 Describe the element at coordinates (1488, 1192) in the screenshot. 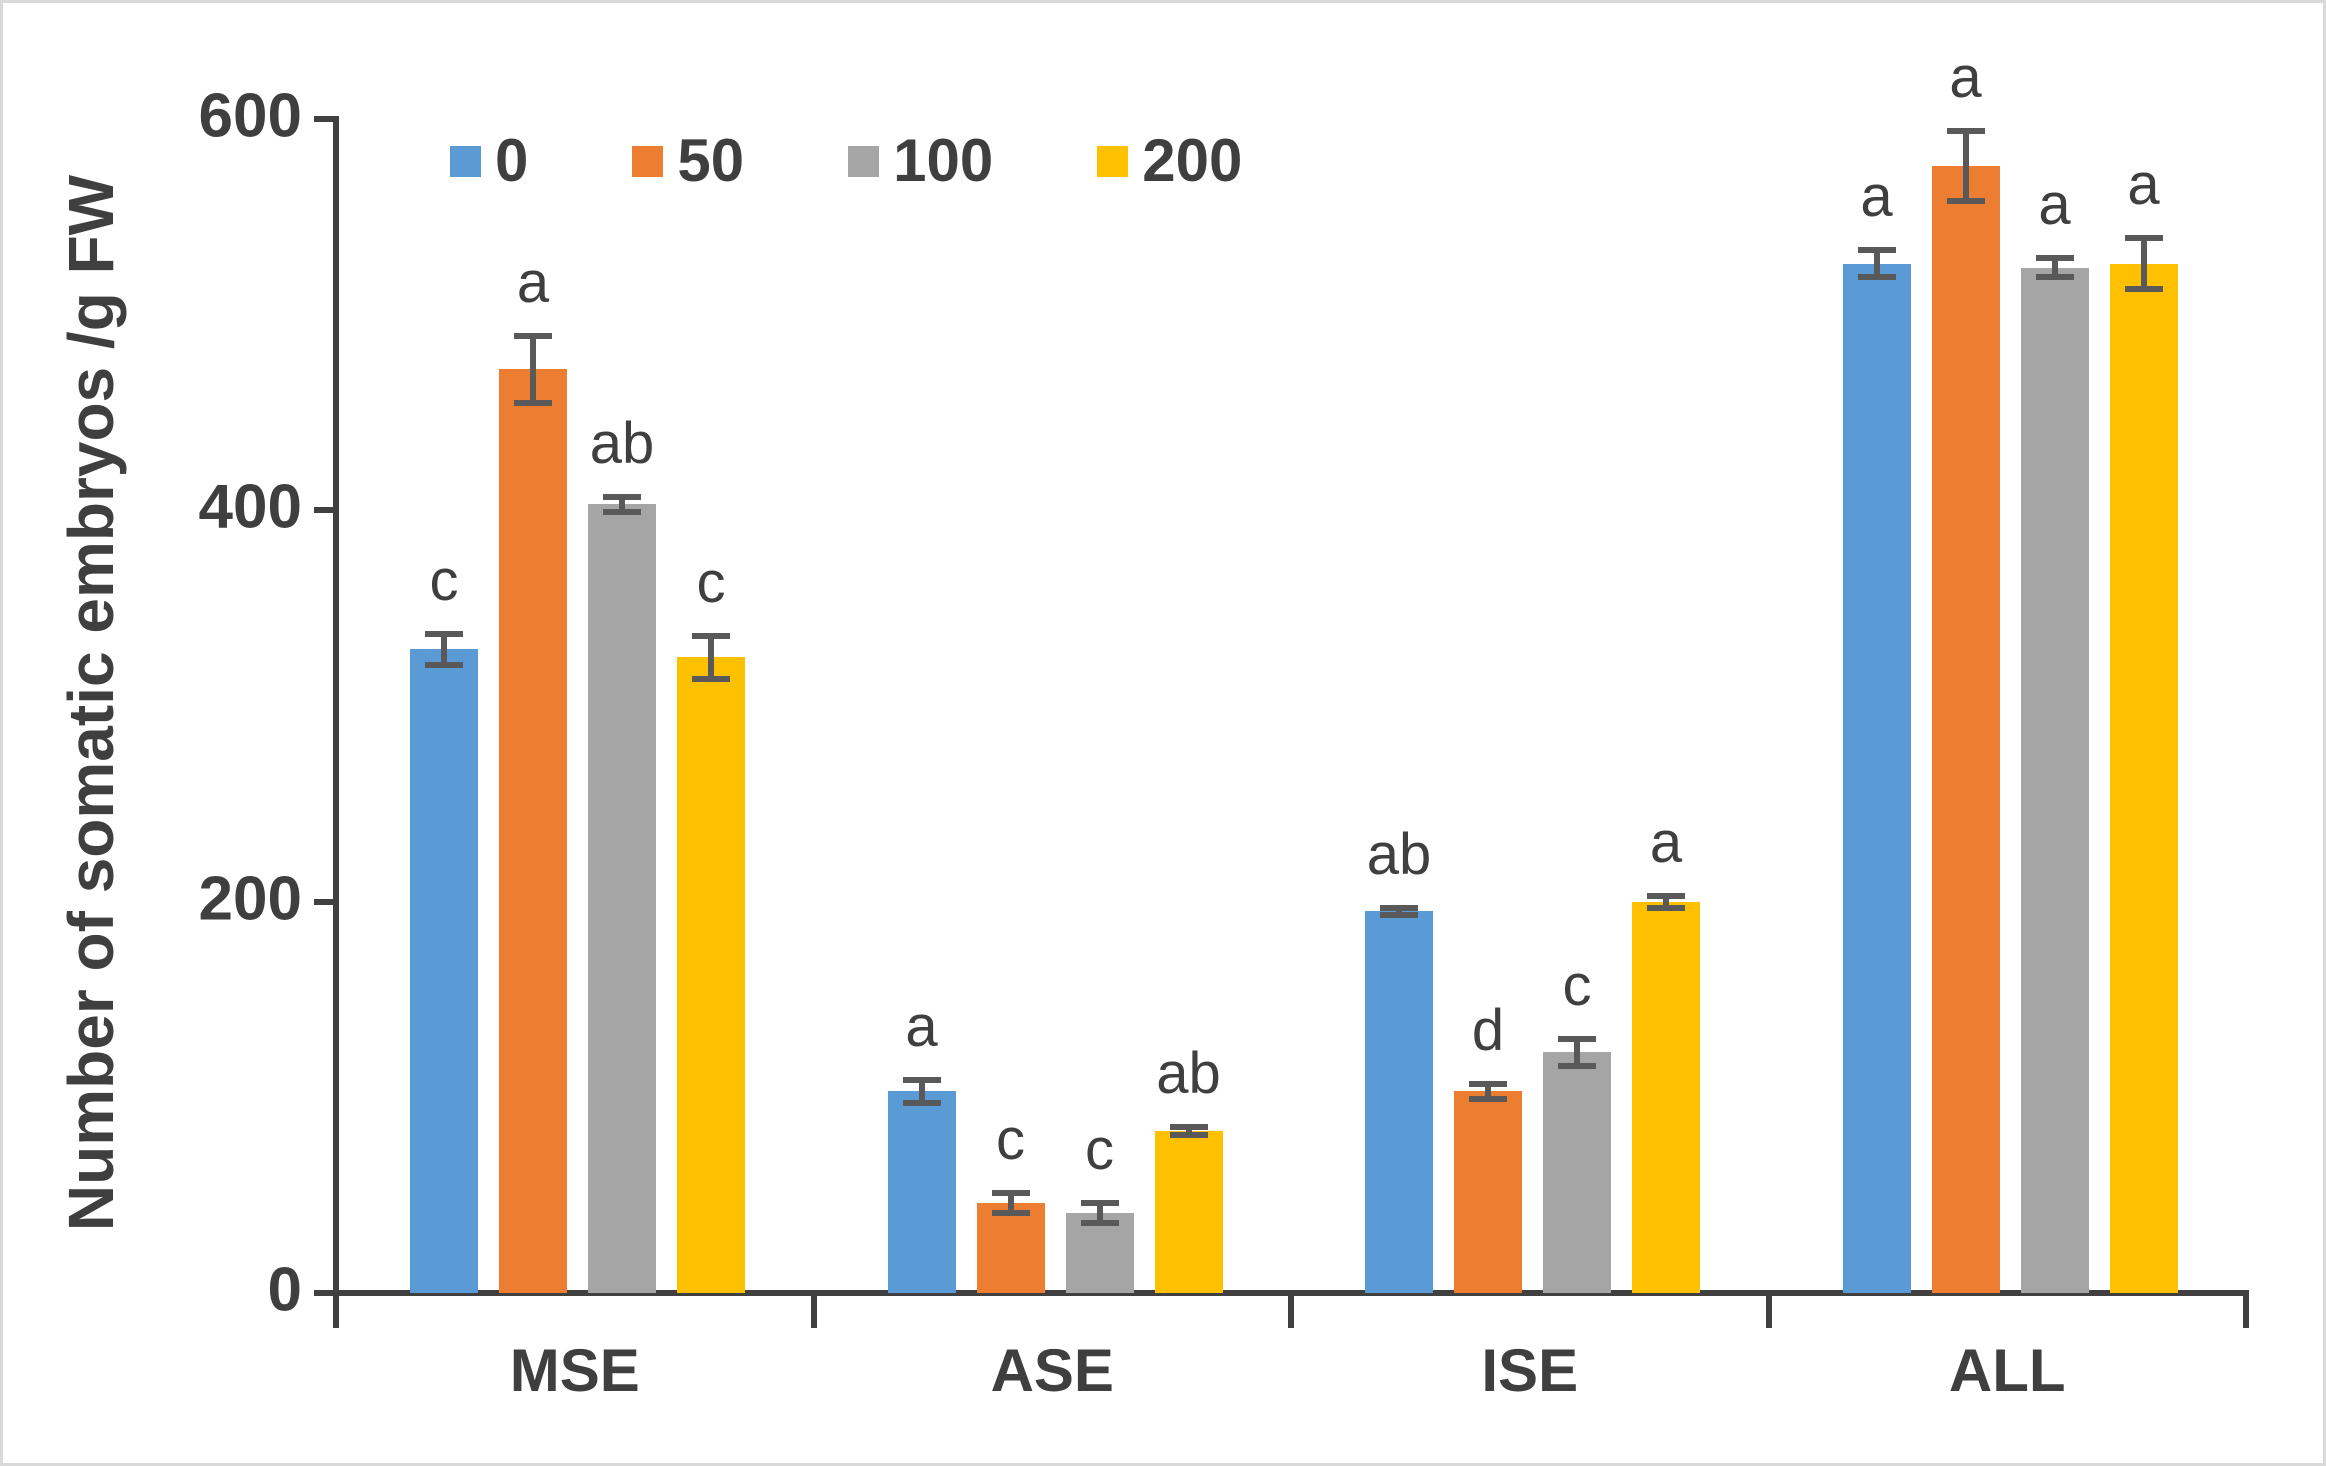

I see `bar-50-ISE` at that location.